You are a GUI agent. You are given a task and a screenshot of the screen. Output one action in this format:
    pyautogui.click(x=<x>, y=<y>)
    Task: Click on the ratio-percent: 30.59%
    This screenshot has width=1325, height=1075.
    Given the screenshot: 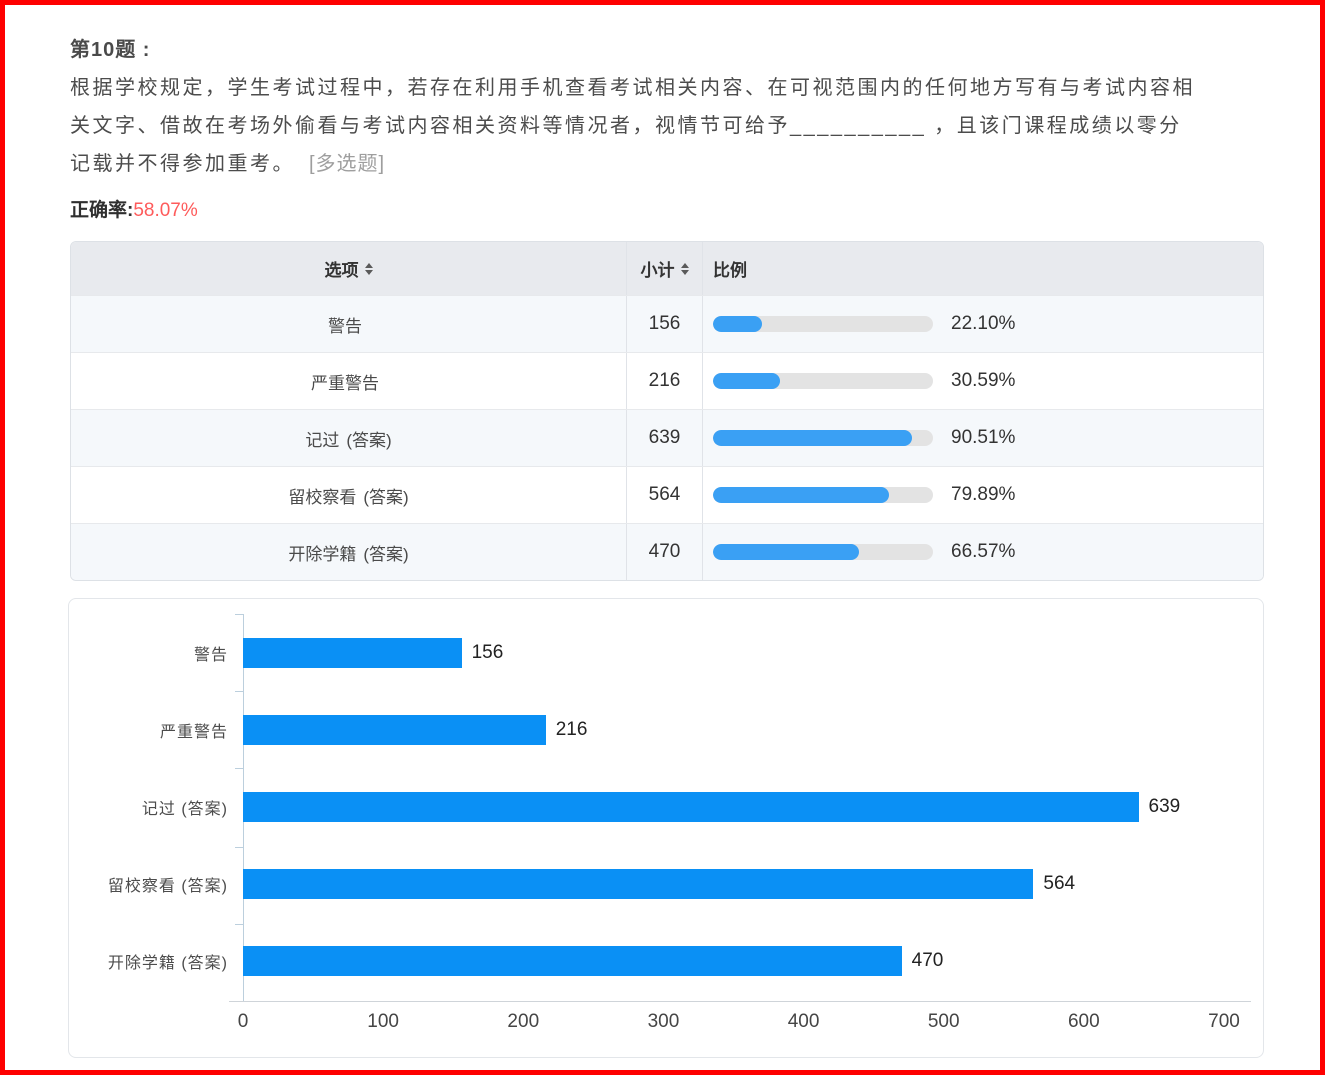 What is the action you would take?
    pyautogui.click(x=983, y=380)
    